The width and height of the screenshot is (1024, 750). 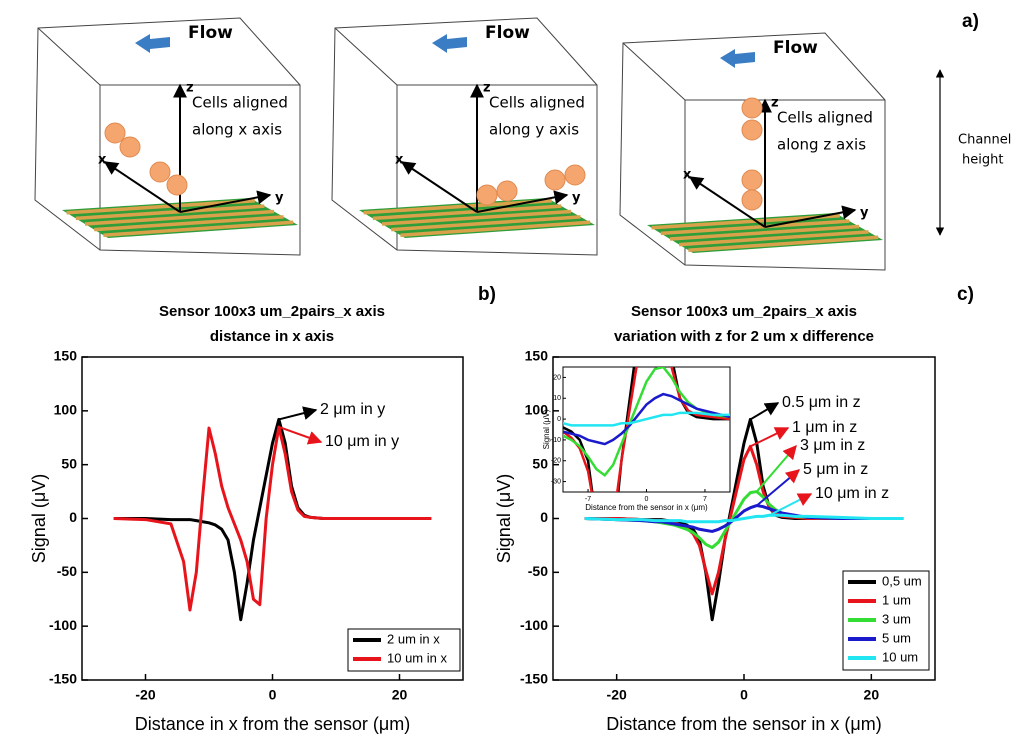 I want to click on chart-title: variation with z for 2 um x difference, so click(x=744, y=336).